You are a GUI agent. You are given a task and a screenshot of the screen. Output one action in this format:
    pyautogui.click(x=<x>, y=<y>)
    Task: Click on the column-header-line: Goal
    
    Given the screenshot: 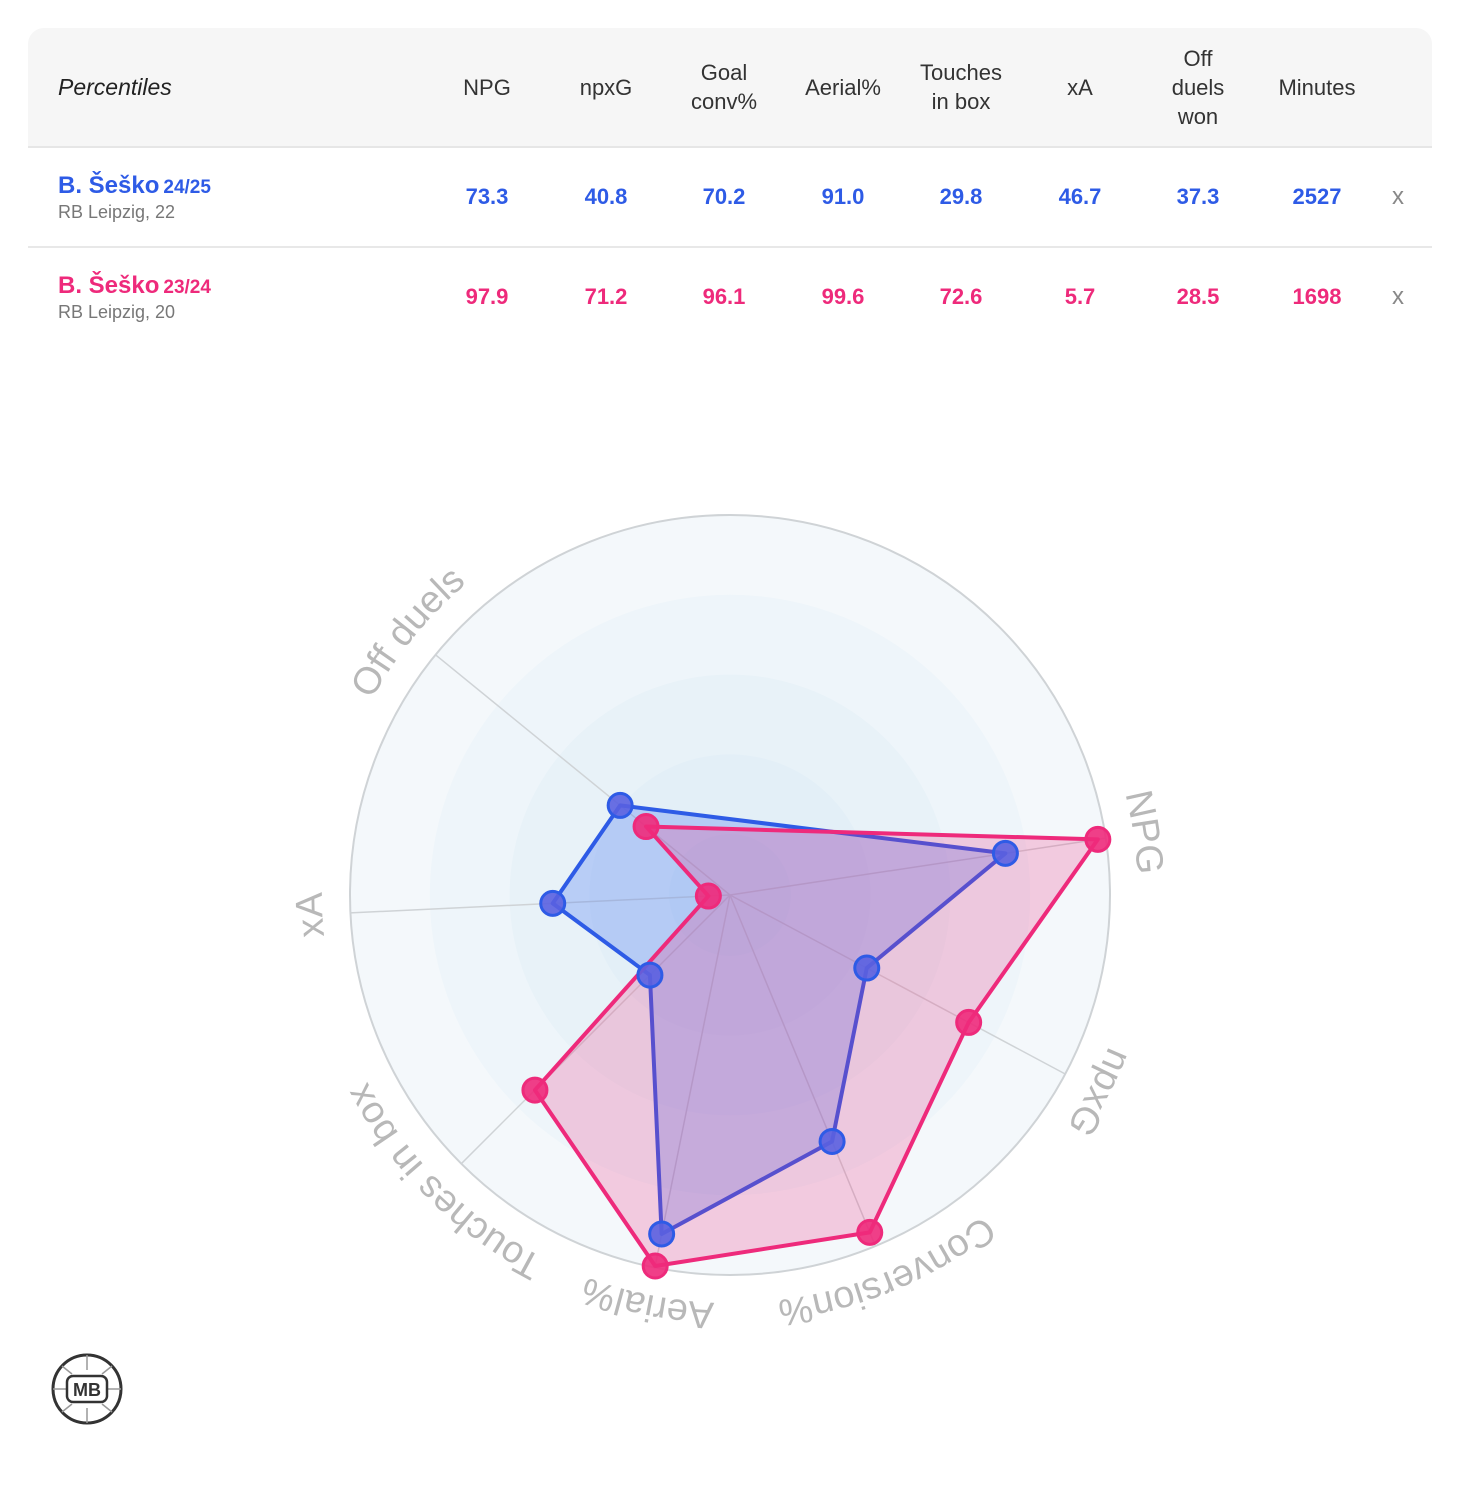 What is the action you would take?
    pyautogui.click(x=724, y=72)
    